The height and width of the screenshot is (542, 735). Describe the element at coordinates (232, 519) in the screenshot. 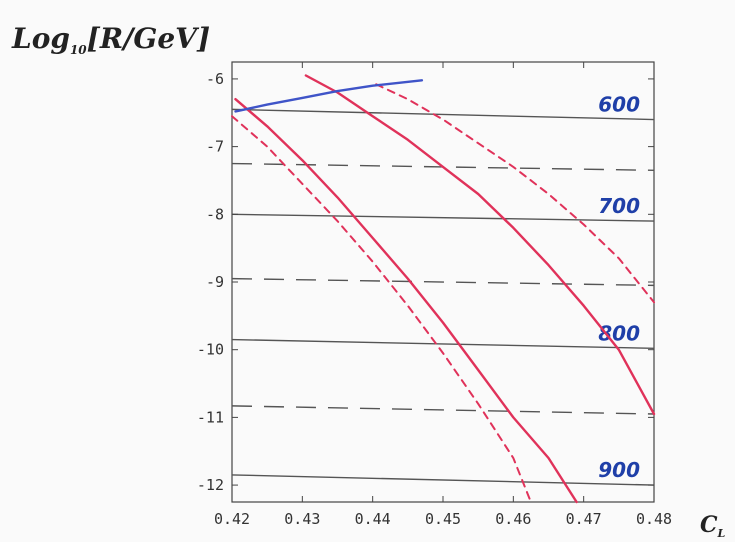

I see `x-tick-label: 0.42` at that location.